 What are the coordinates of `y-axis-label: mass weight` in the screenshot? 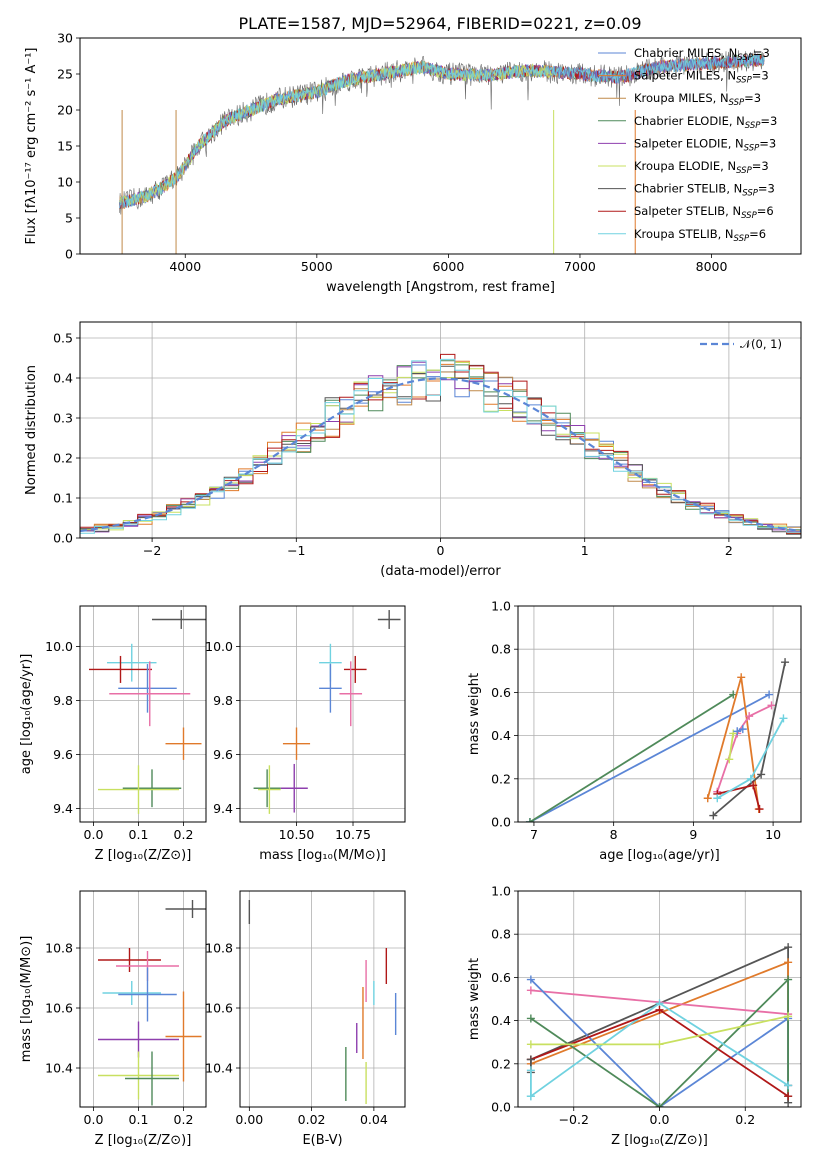 It's located at (474, 714).